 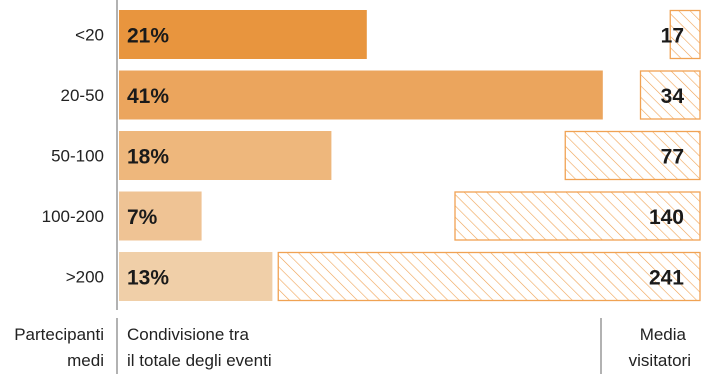 I want to click on footer-right-line2: visitatori, so click(x=660, y=360).